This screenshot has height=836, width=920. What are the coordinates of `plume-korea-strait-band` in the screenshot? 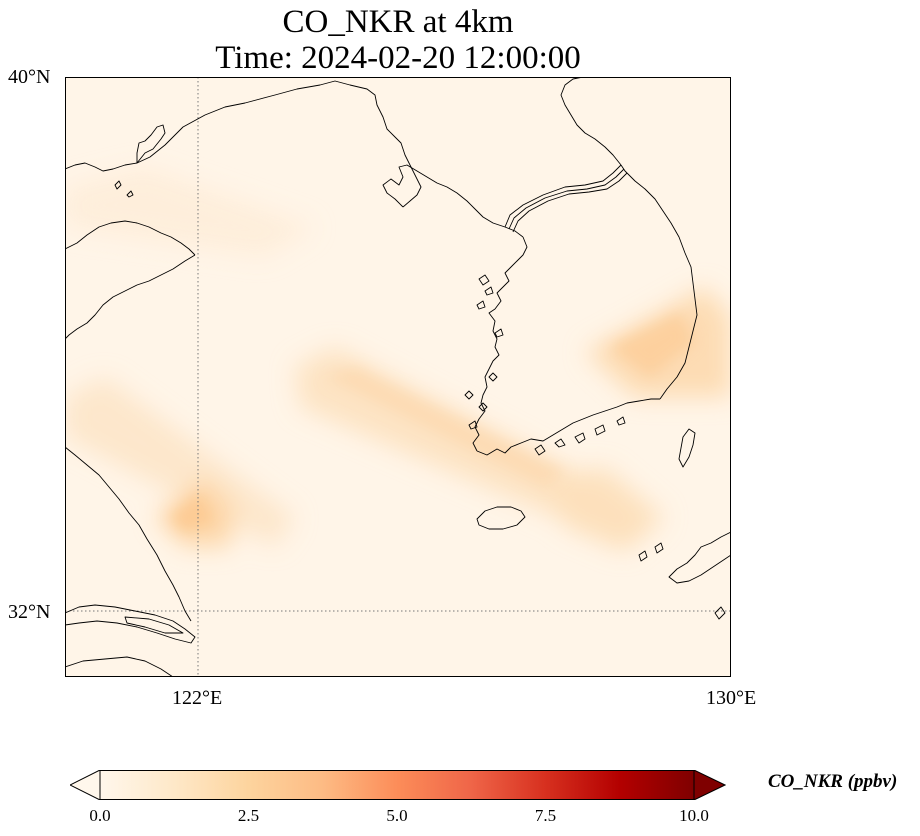 It's located at (605, 509).